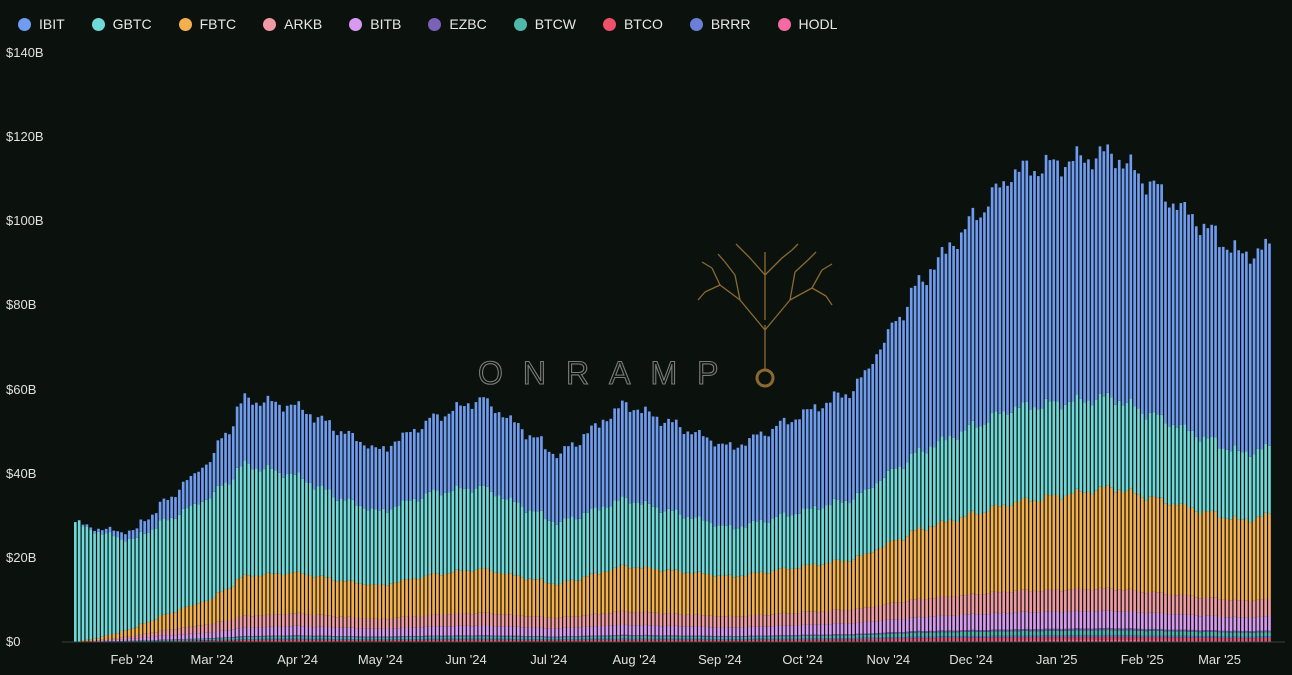 Image resolution: width=1292 pixels, height=675 pixels. What do you see at coordinates (207, 24) in the screenshot?
I see `legend-item-fbtc: FBTC` at bounding box center [207, 24].